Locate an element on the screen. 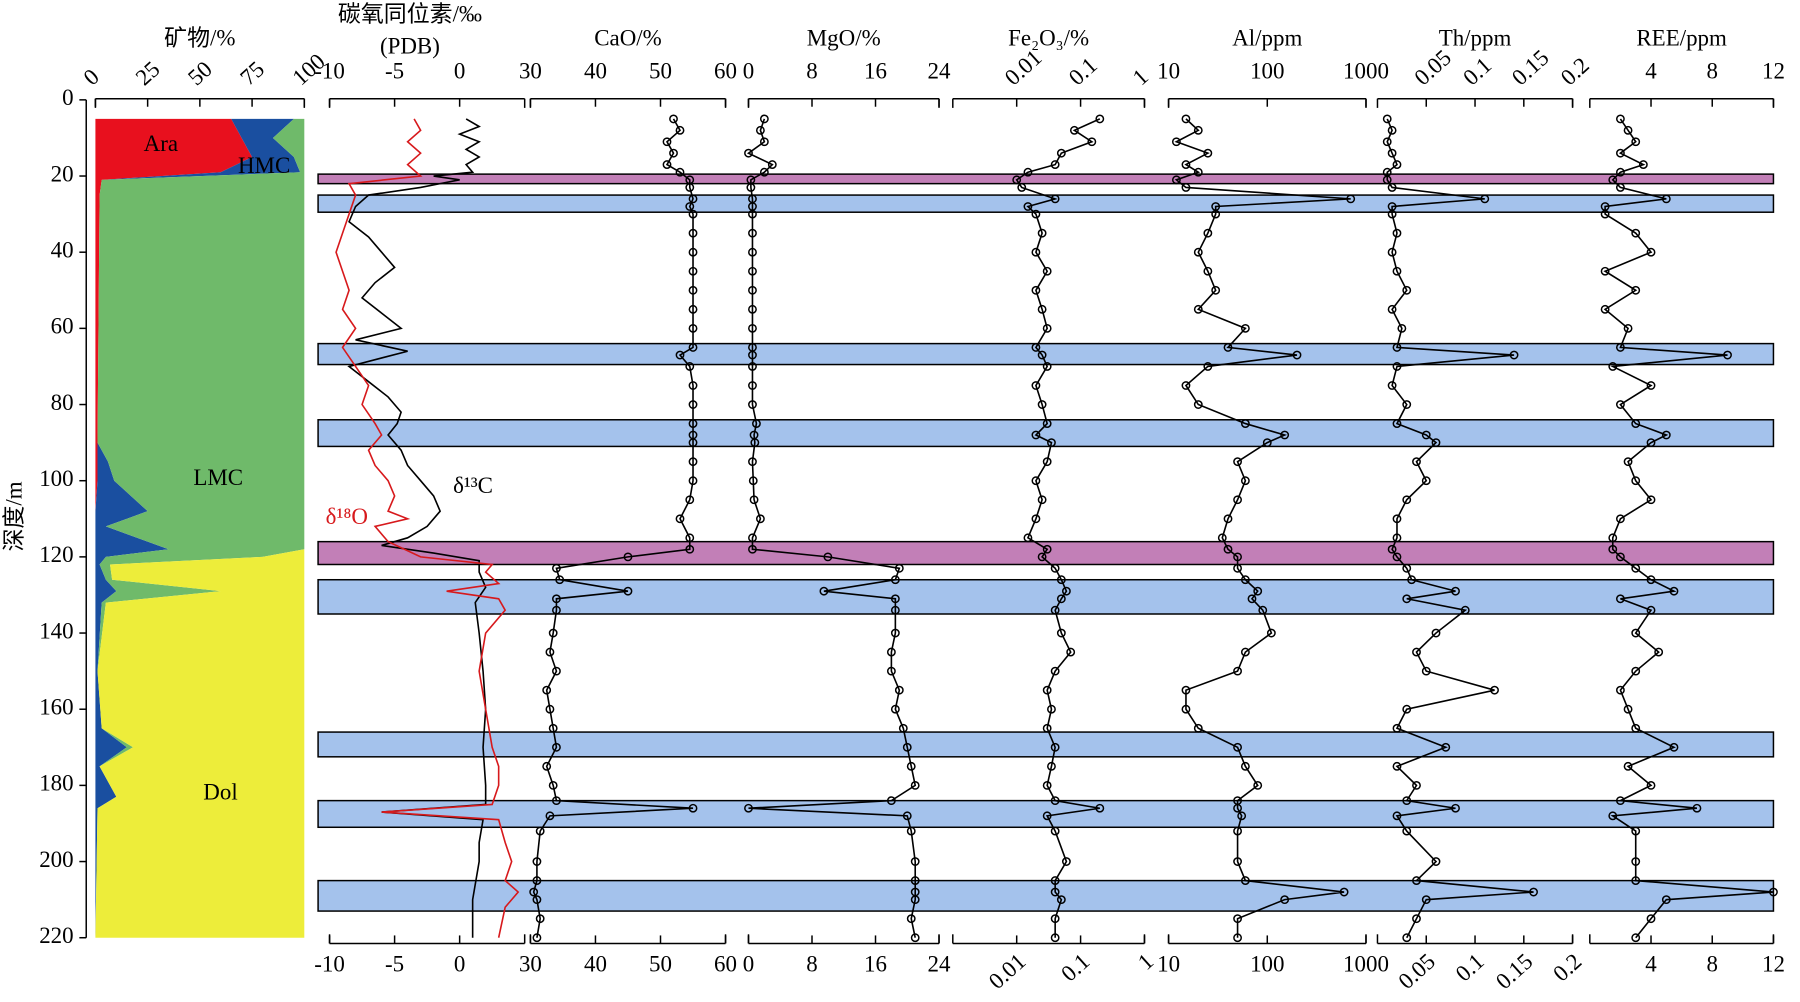 The width and height of the screenshot is (1800, 1002). x-tick-label: 50 is located at coordinates (660, 964).